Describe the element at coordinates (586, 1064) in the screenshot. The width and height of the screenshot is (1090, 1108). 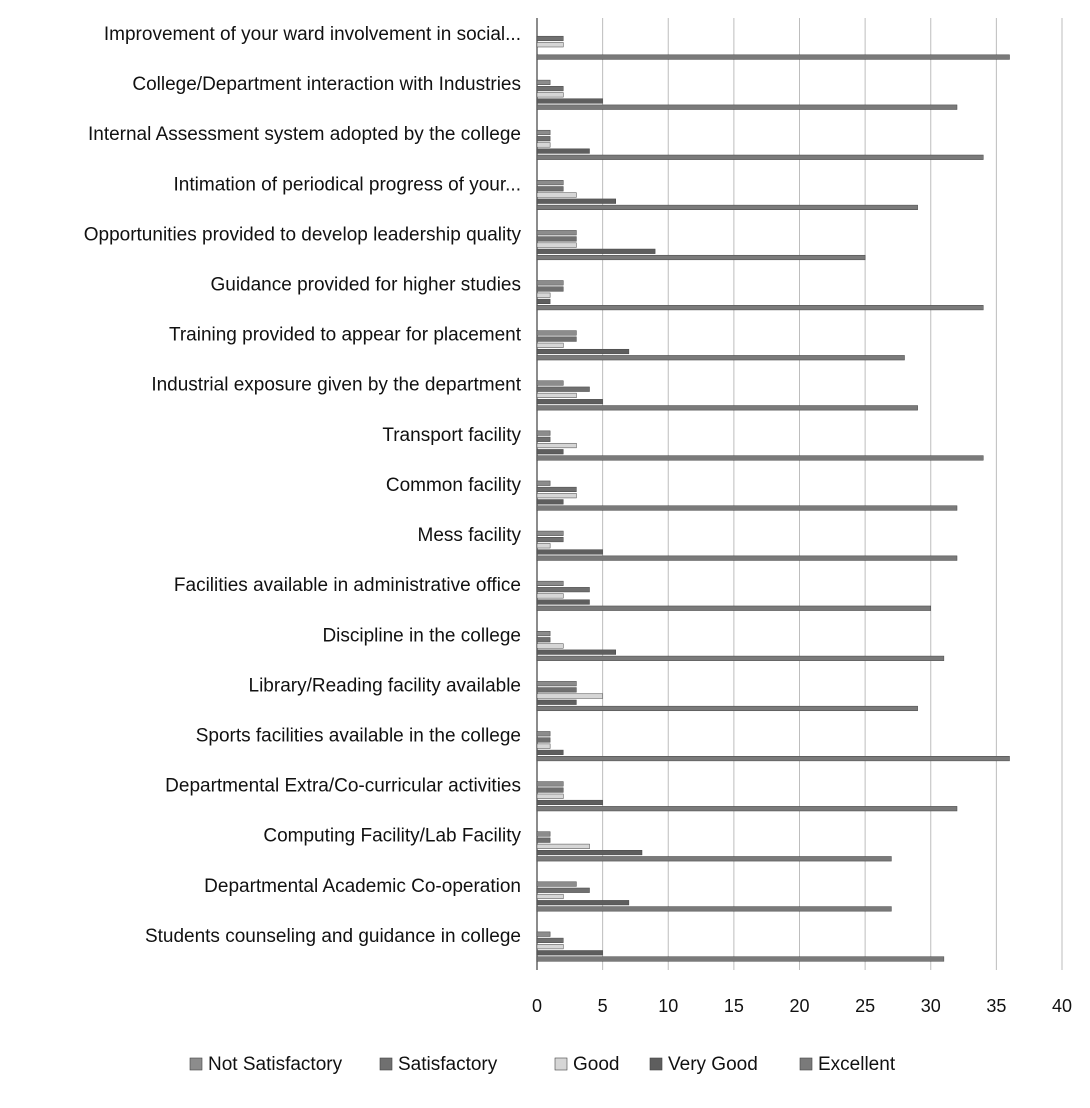
I see `legend-item: Good` at that location.